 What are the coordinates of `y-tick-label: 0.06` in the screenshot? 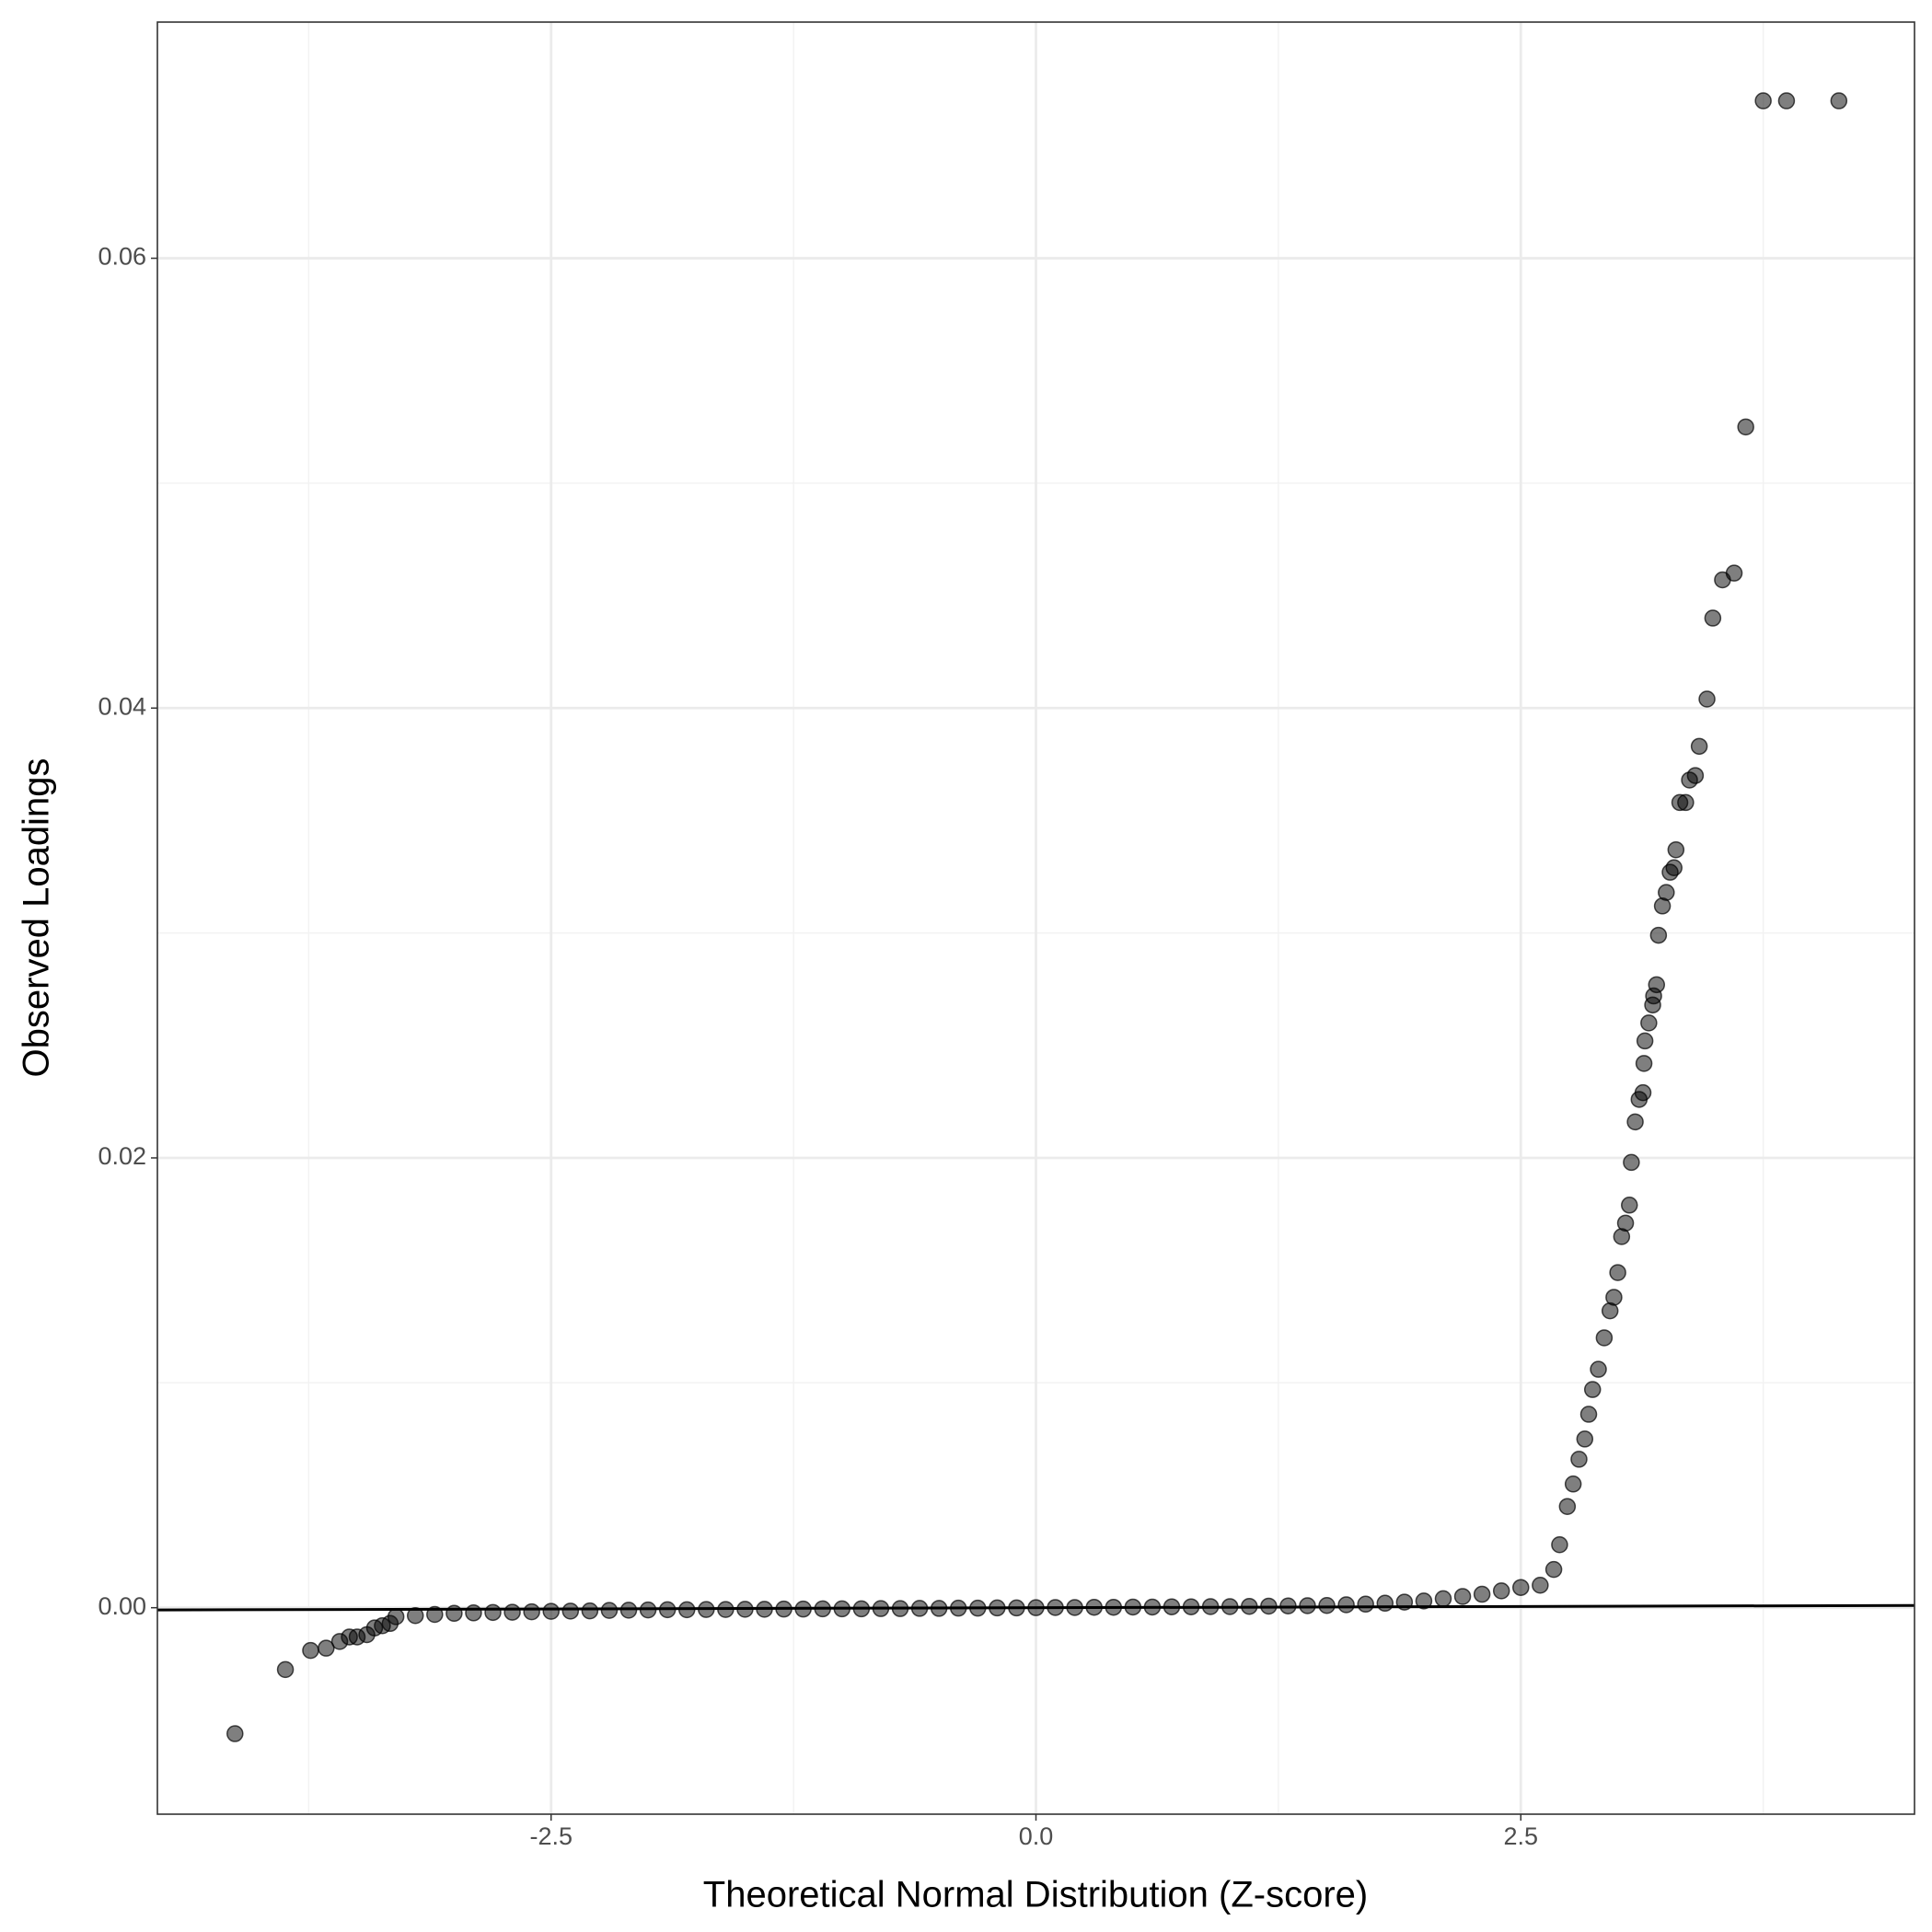 It's located at (122, 257).